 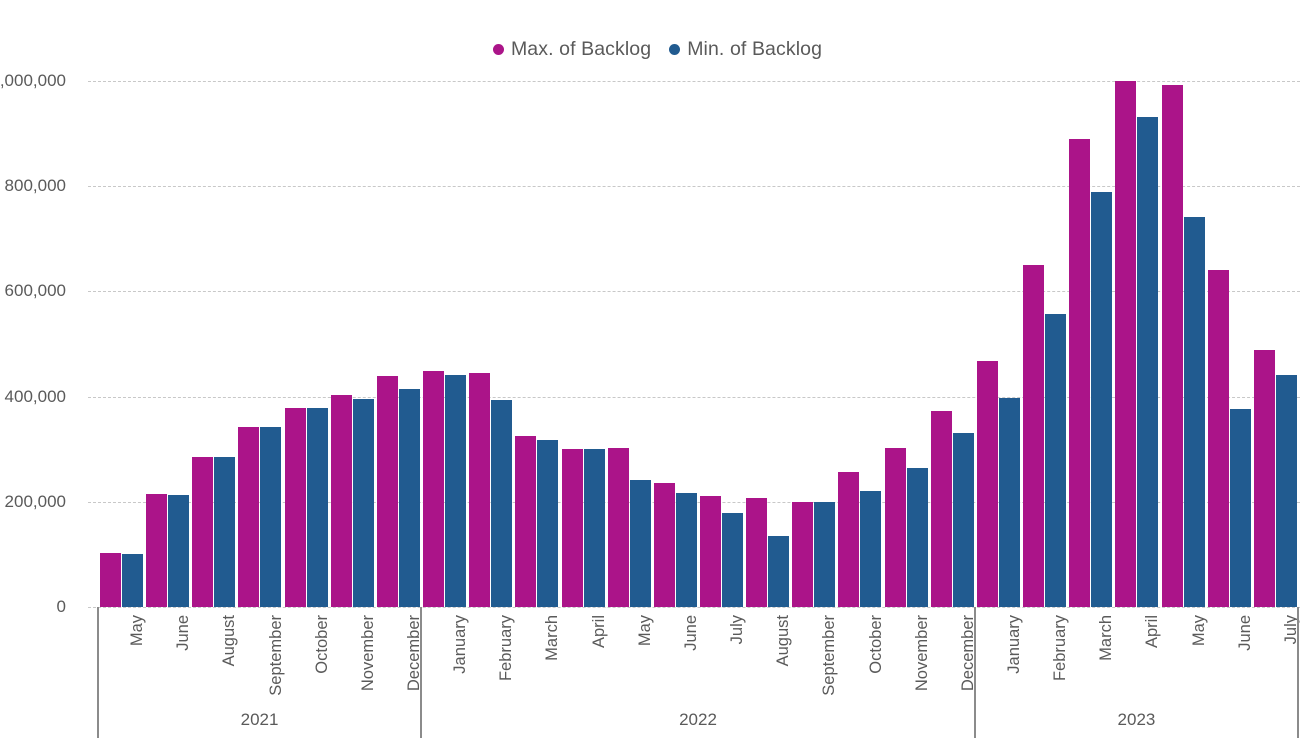 I want to click on y-axis-tick-label: 800,000, so click(x=35, y=186).